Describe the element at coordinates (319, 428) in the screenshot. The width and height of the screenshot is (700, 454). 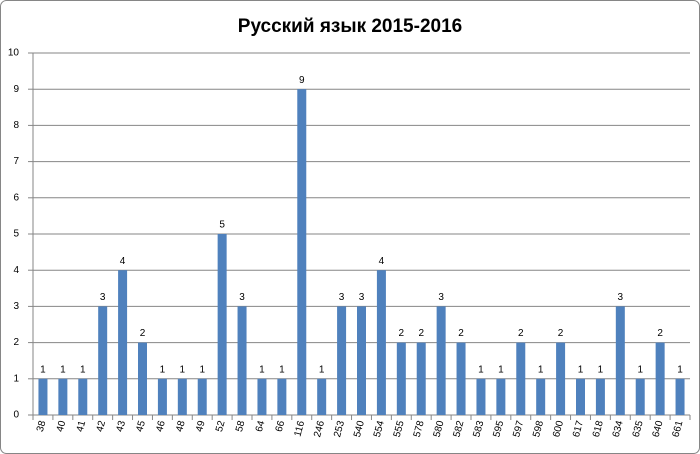
I see `x-tick-label: 246` at that location.